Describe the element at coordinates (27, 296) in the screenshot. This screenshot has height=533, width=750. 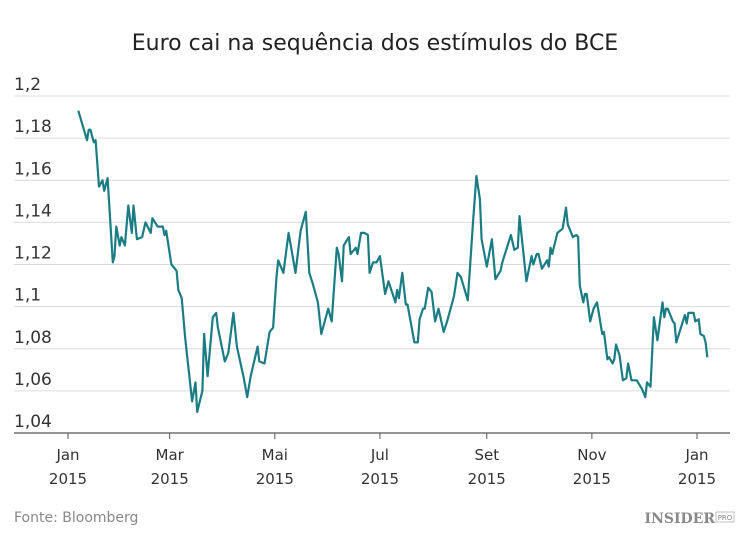
I see `y-tick-label: 1,1` at that location.